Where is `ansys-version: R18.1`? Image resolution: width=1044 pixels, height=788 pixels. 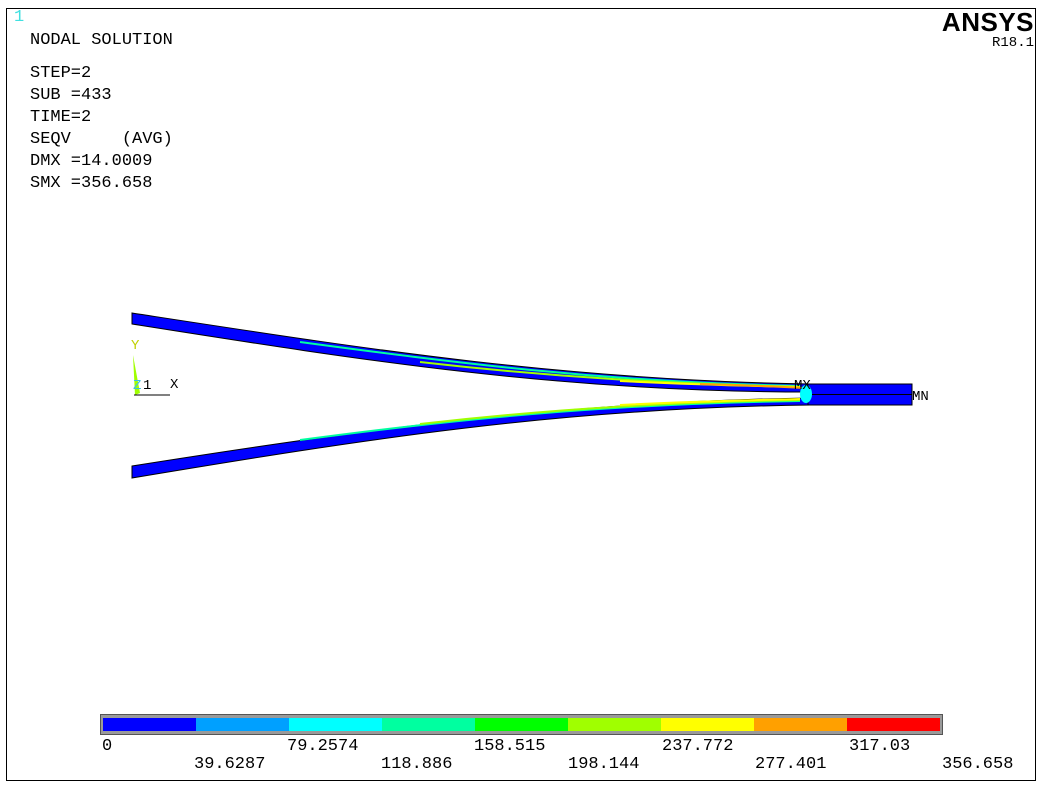
ansys-version: R18.1 is located at coordinates (1012, 43).